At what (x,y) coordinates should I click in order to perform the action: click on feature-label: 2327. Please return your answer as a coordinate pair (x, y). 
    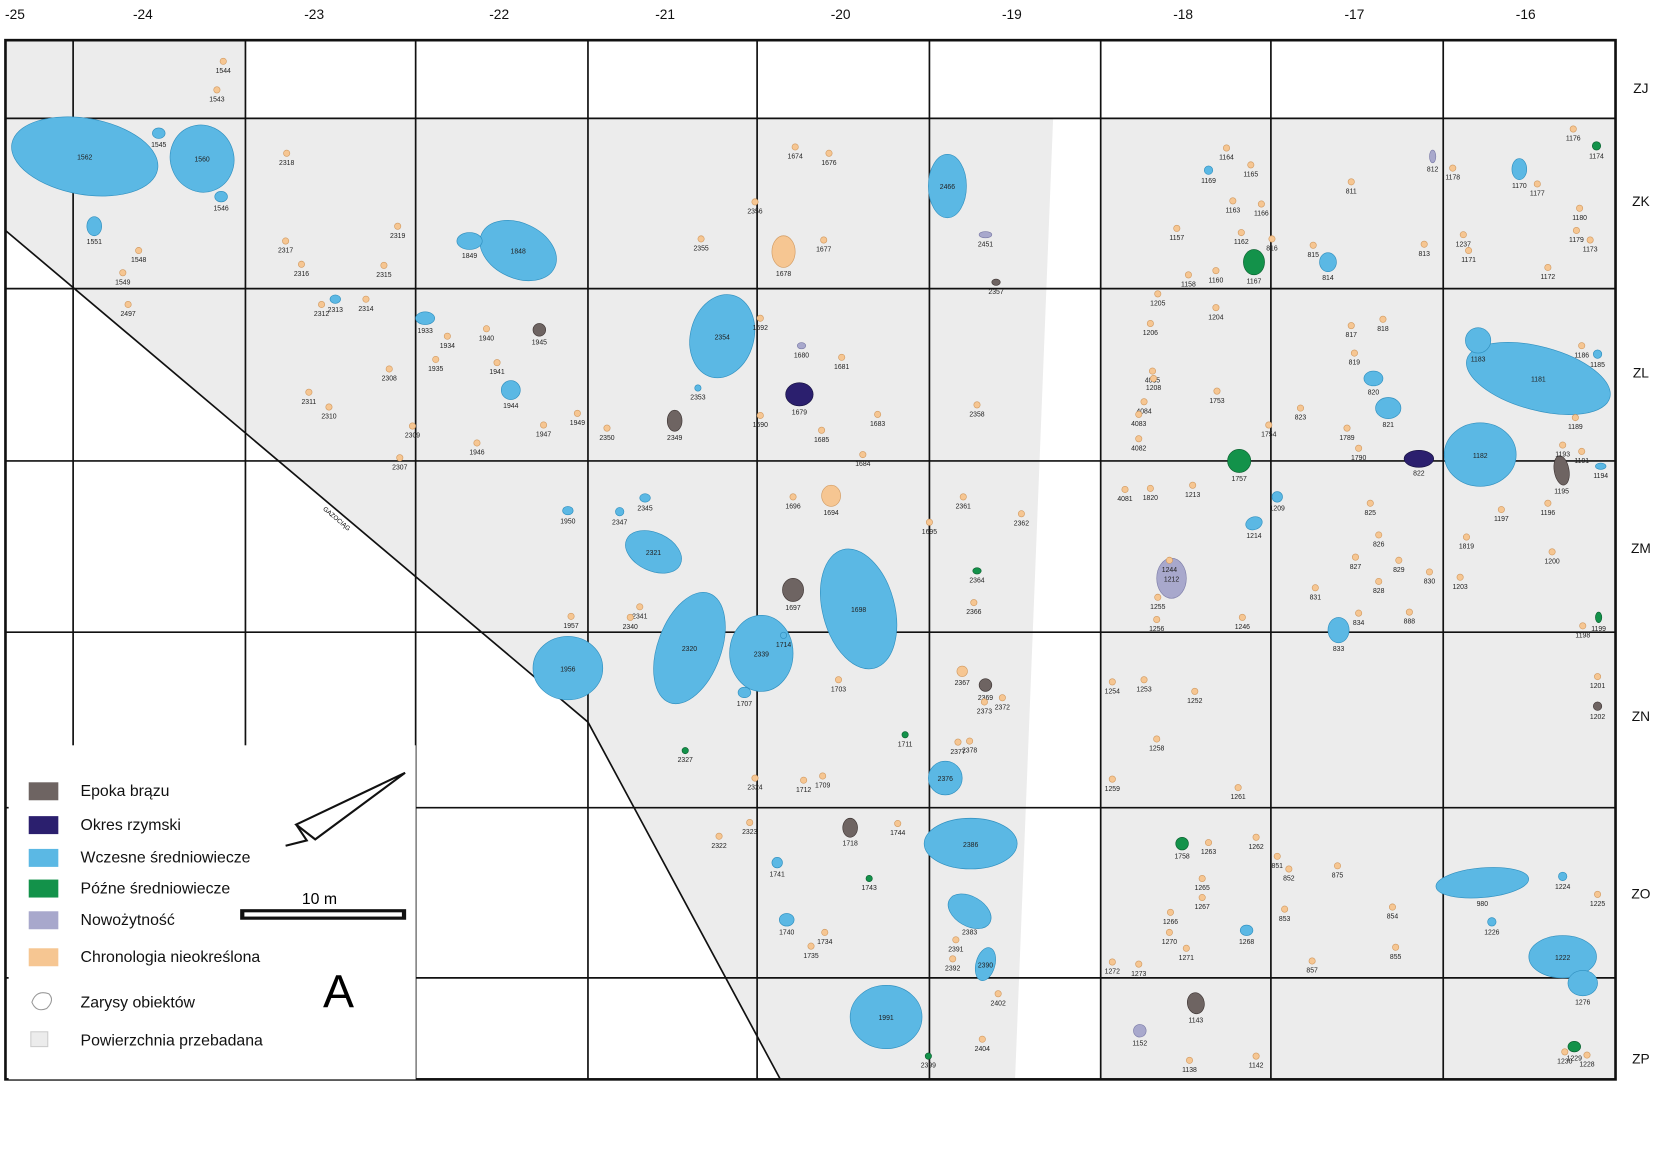
    Looking at the image, I should click on (685, 760).